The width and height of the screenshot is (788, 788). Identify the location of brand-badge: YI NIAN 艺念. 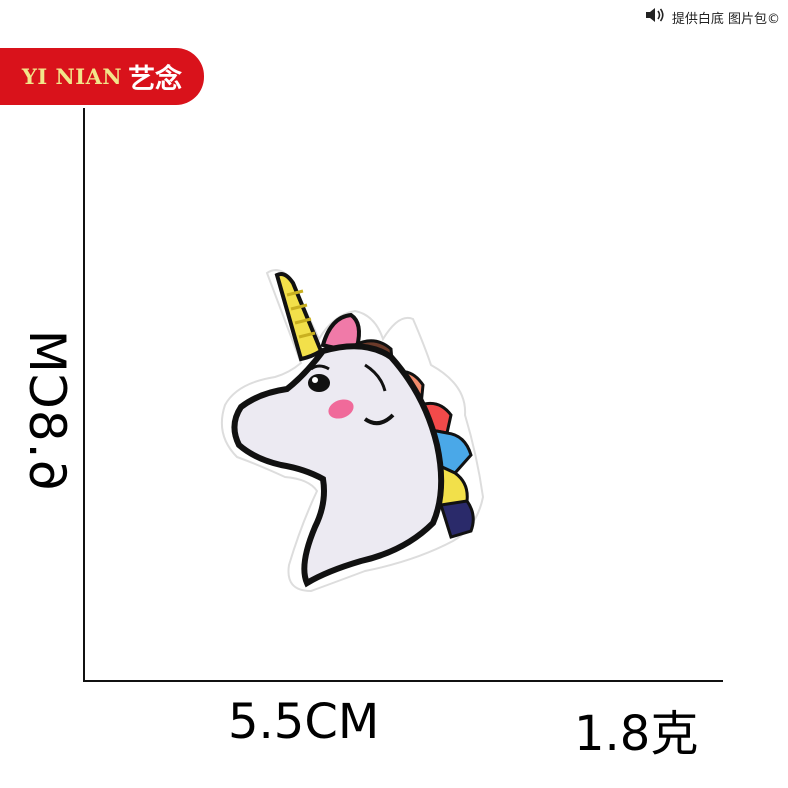
(102, 76).